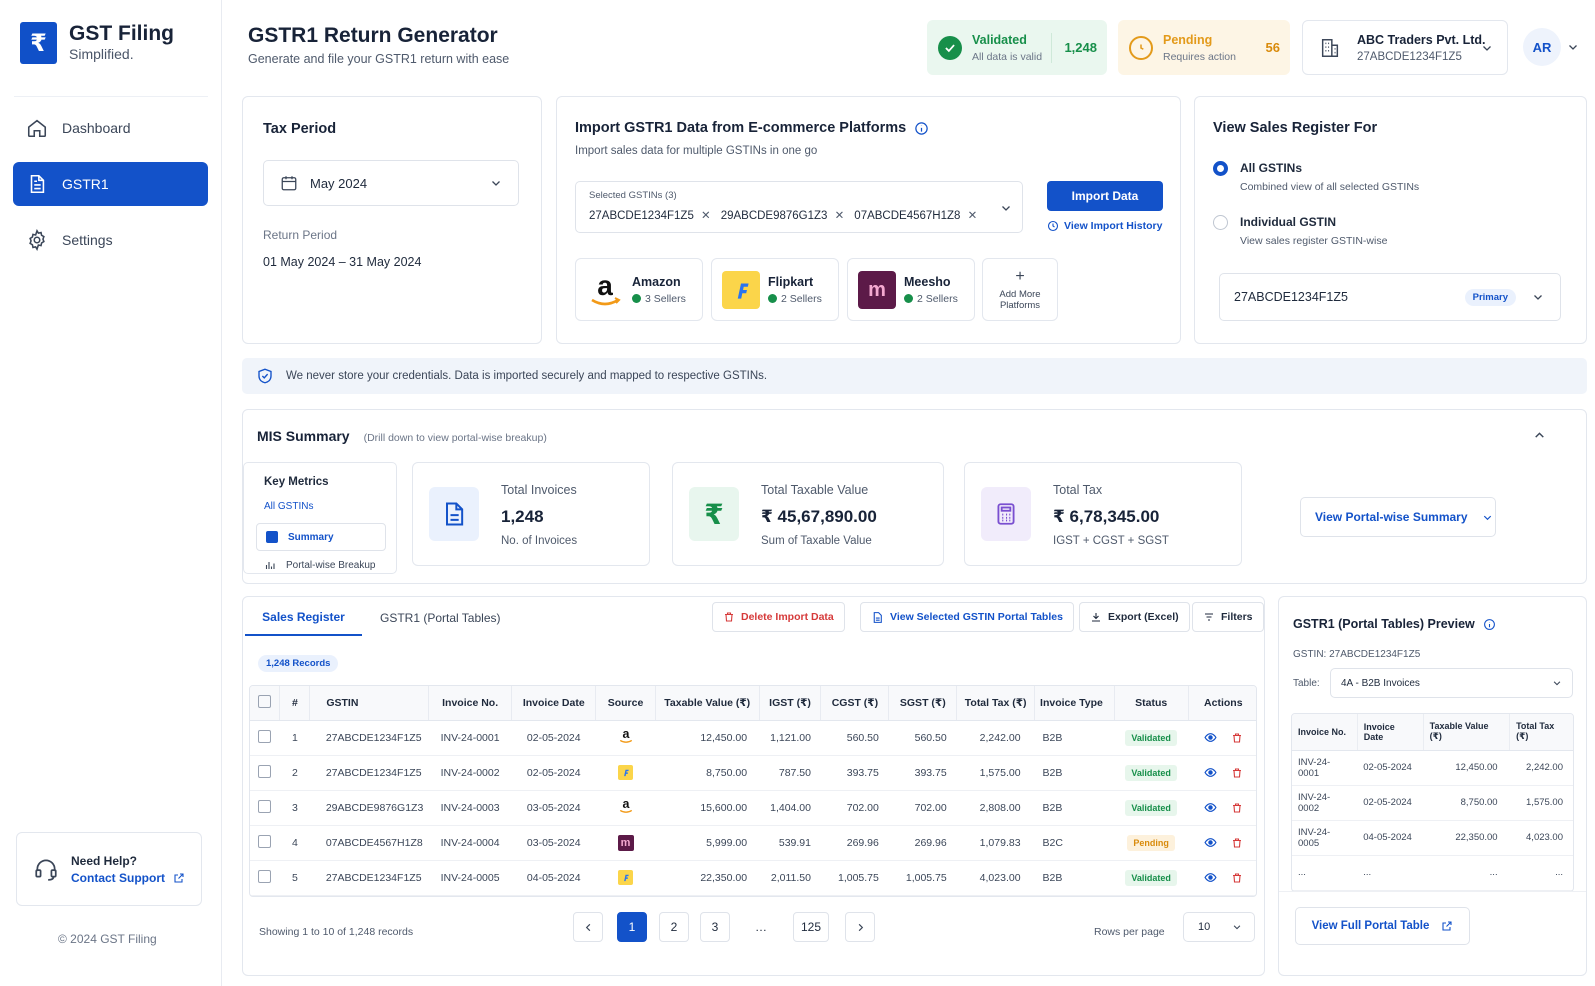 Image resolution: width=1595 pixels, height=986 pixels. What do you see at coordinates (1074, 703) in the screenshot?
I see `column-header: Invoice Type` at bounding box center [1074, 703].